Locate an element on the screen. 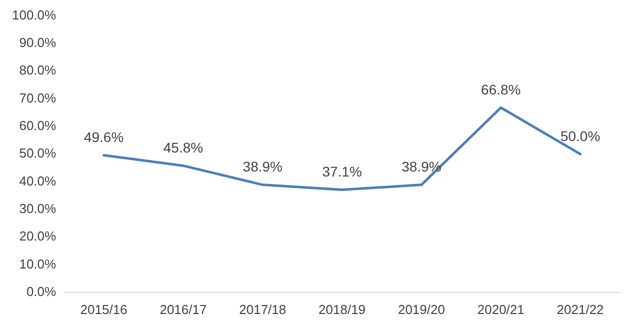  data-label: 66.8% is located at coordinates (501, 89).